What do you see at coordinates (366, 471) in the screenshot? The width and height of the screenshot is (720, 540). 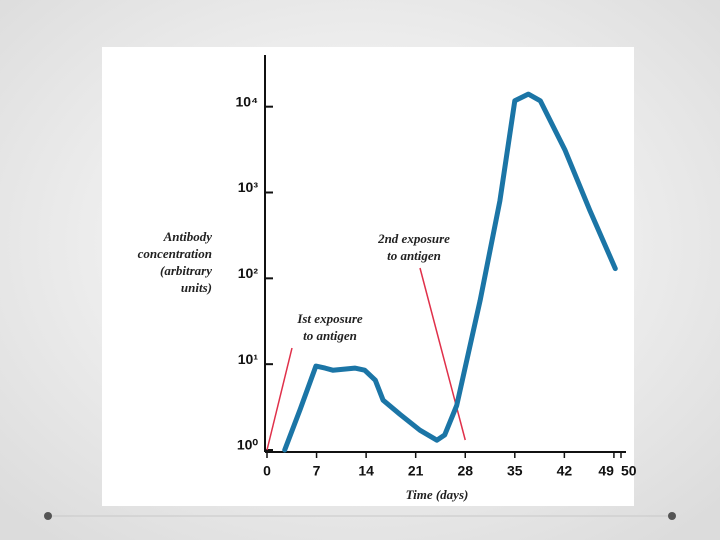 I see `x-tick-label: 14` at bounding box center [366, 471].